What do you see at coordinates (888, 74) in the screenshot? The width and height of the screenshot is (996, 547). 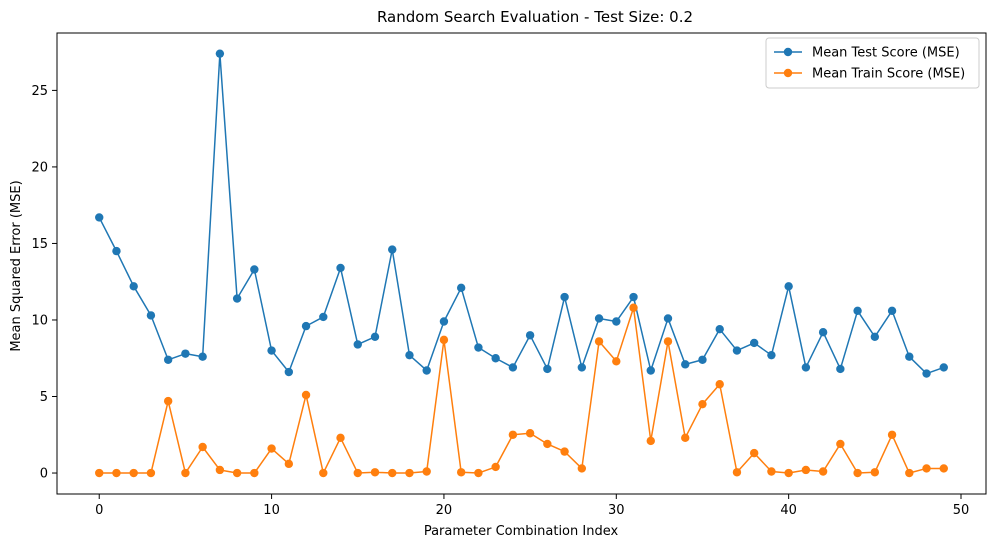 I see `legend-label: Mean Train Score (MSE)` at bounding box center [888, 74].